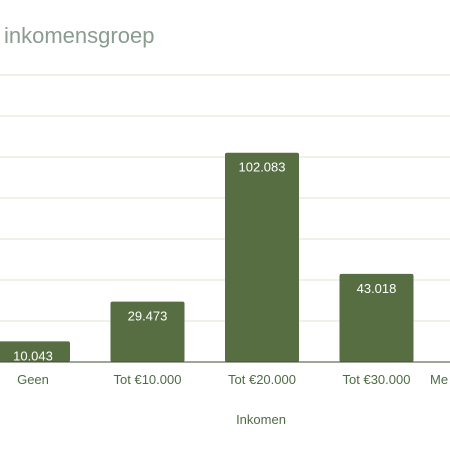 The width and height of the screenshot is (450, 450). I want to click on chart-title: inkomensgroep, so click(79, 35).